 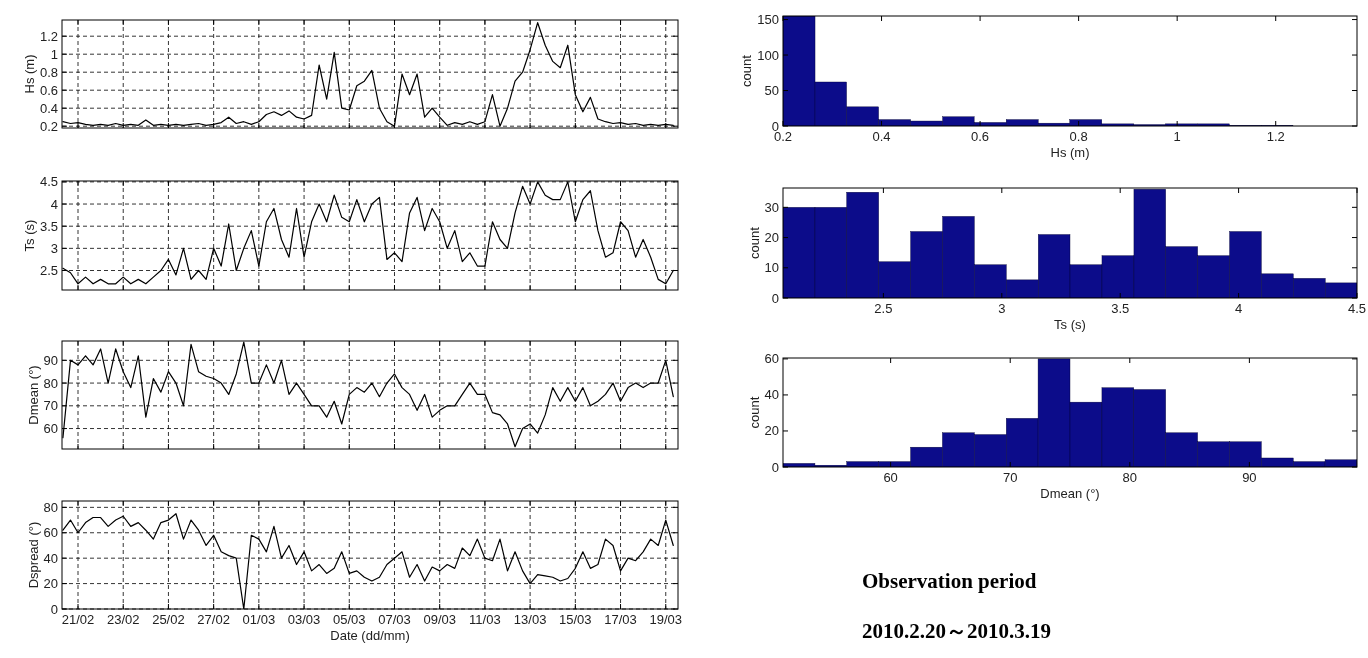 I want to click on y-tick-label: 4, so click(x=54, y=204).